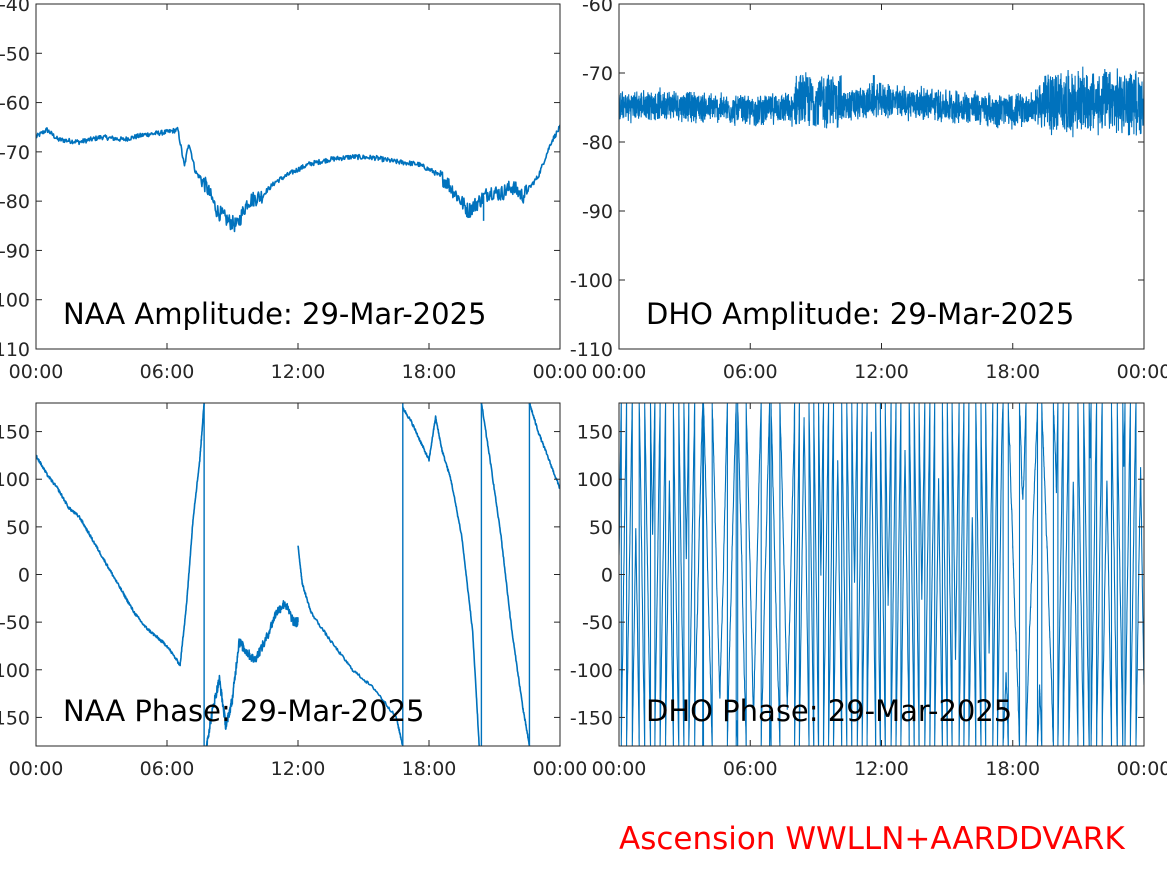 Image resolution: width=1167 pixels, height=875 pixels. I want to click on y-tick-label: -40, so click(15, 8).